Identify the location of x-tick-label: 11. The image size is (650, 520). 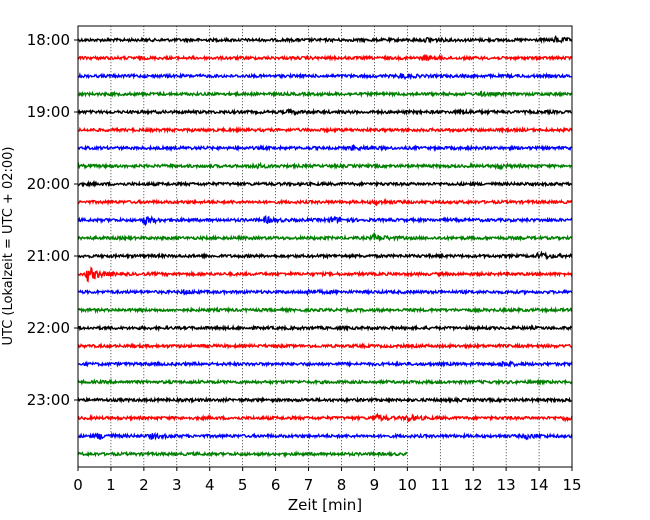
(440, 485).